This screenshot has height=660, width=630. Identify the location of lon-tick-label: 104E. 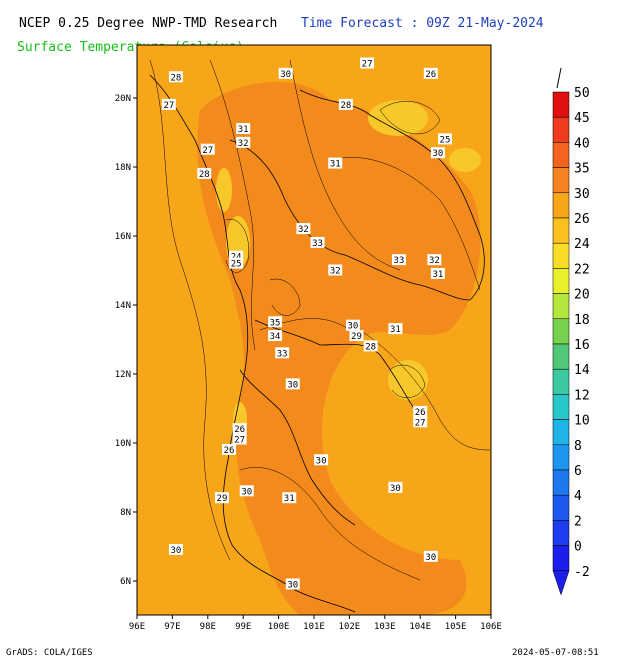
(420, 627).